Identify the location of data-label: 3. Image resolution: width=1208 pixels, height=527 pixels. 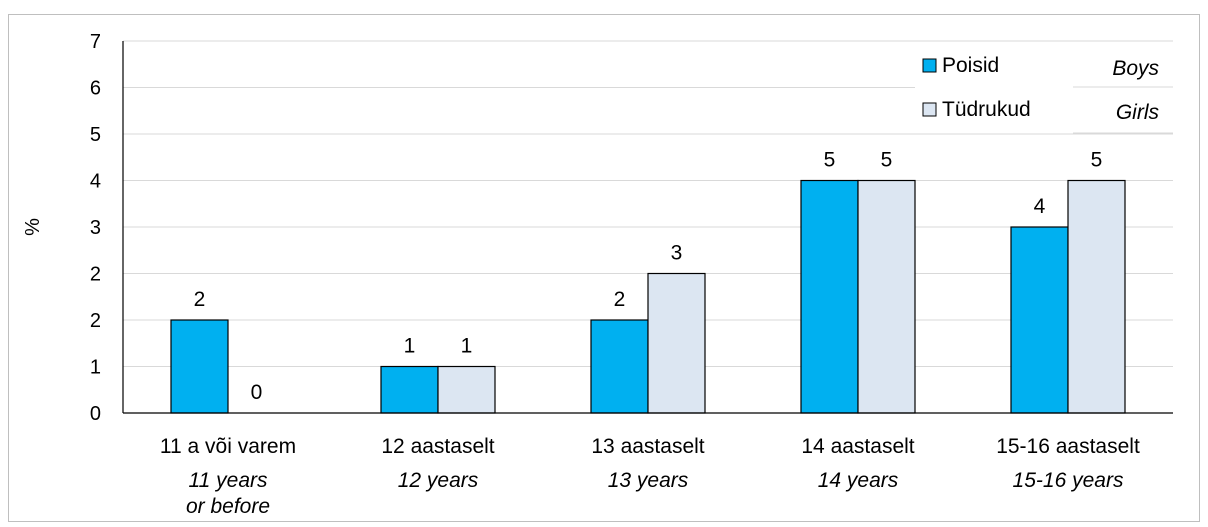
(677, 253).